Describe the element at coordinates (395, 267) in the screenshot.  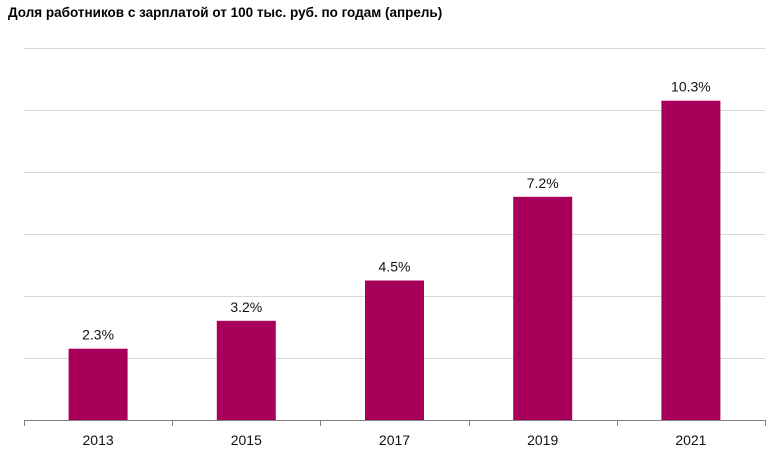
I see `data-label: 4.5%` at that location.